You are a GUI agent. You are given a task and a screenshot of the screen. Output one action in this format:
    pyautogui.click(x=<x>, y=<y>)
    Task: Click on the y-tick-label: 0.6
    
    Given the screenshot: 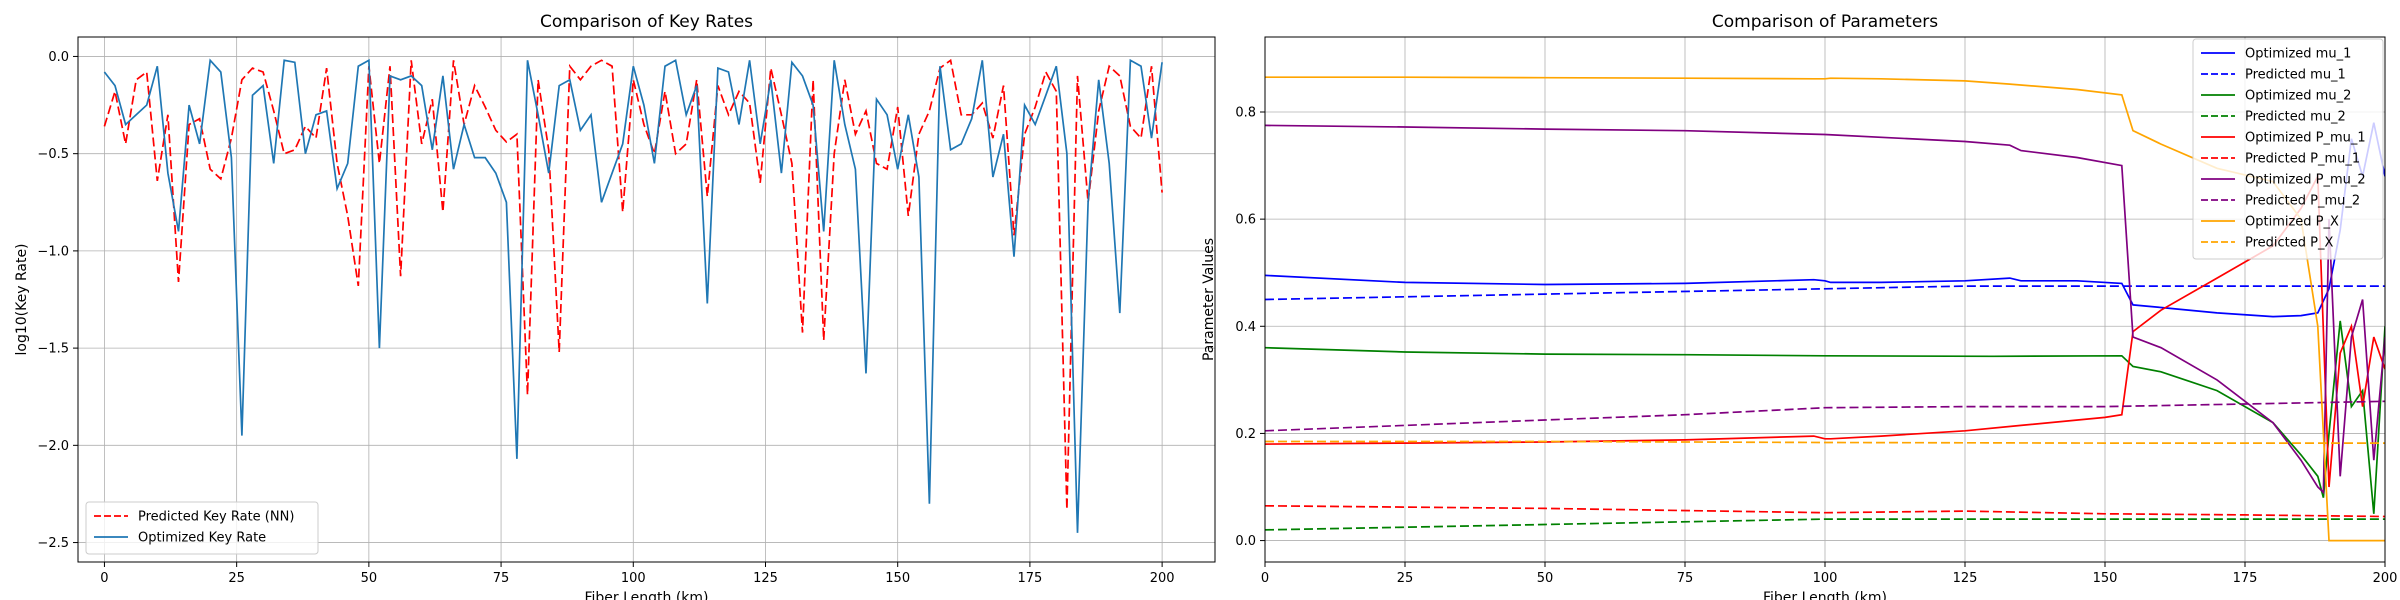 What is the action you would take?
    pyautogui.click(x=1245, y=220)
    